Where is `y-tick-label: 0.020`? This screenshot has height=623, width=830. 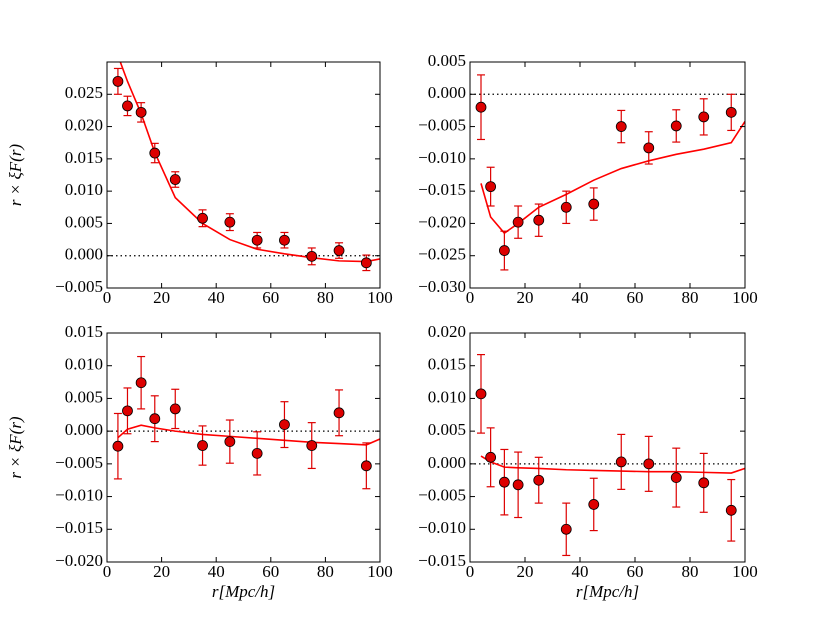 y-tick-label: 0.020 is located at coordinates (84, 124).